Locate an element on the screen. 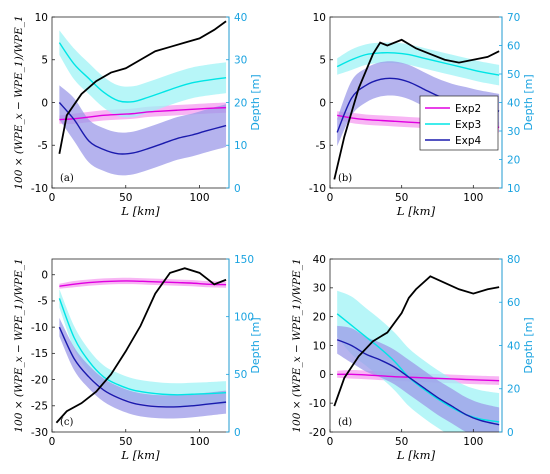 This screenshot has height=474, width=550. panel-tag: (c) is located at coordinates (67, 422).